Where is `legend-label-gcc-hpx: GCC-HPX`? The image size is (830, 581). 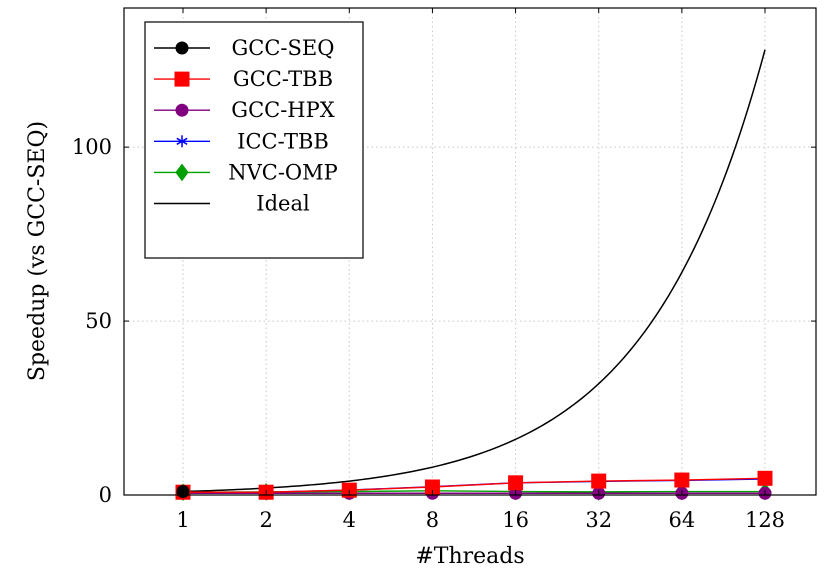
legend-label-gcc-hpx: GCC-HPX is located at coordinates (282, 110).